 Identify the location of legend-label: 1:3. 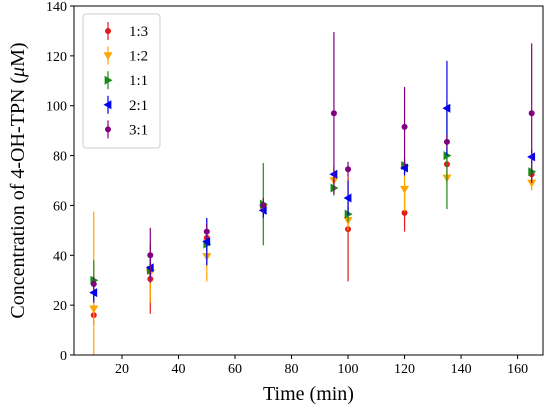
(138, 32).